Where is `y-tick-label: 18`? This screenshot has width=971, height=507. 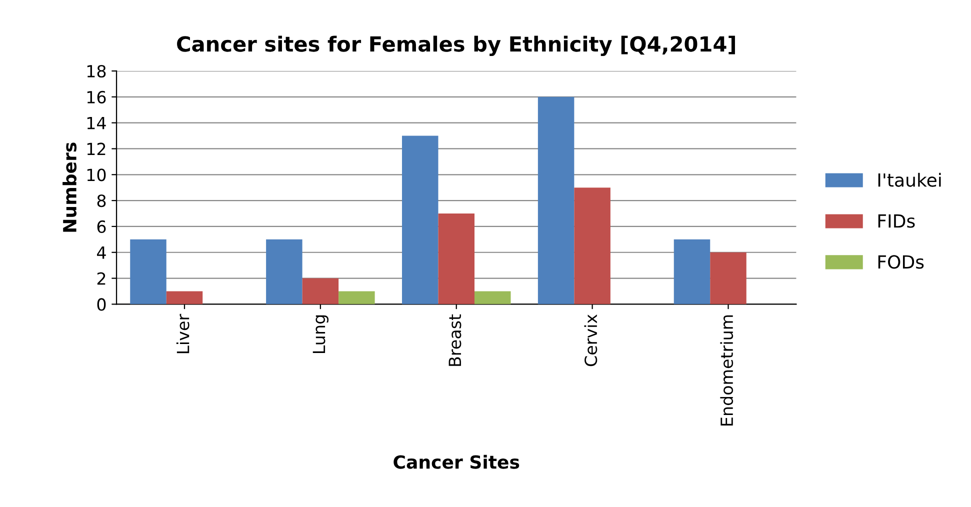 y-tick-label: 18 is located at coordinates (96, 71).